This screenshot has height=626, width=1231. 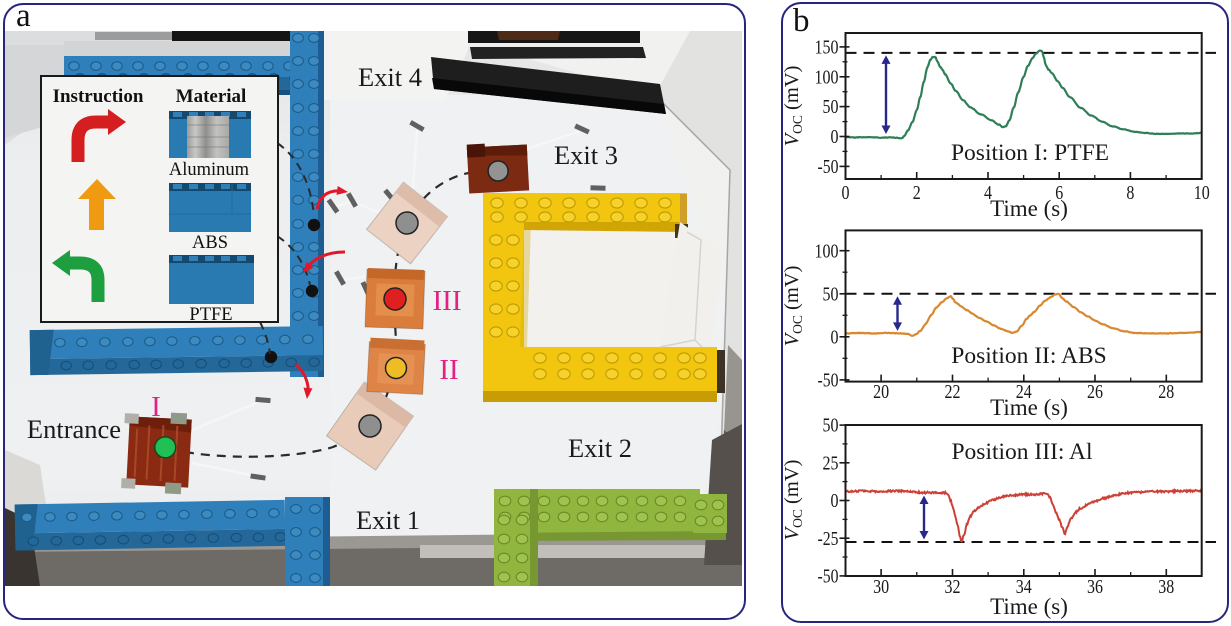 I want to click on svg-text: 38, so click(x=1166, y=587).